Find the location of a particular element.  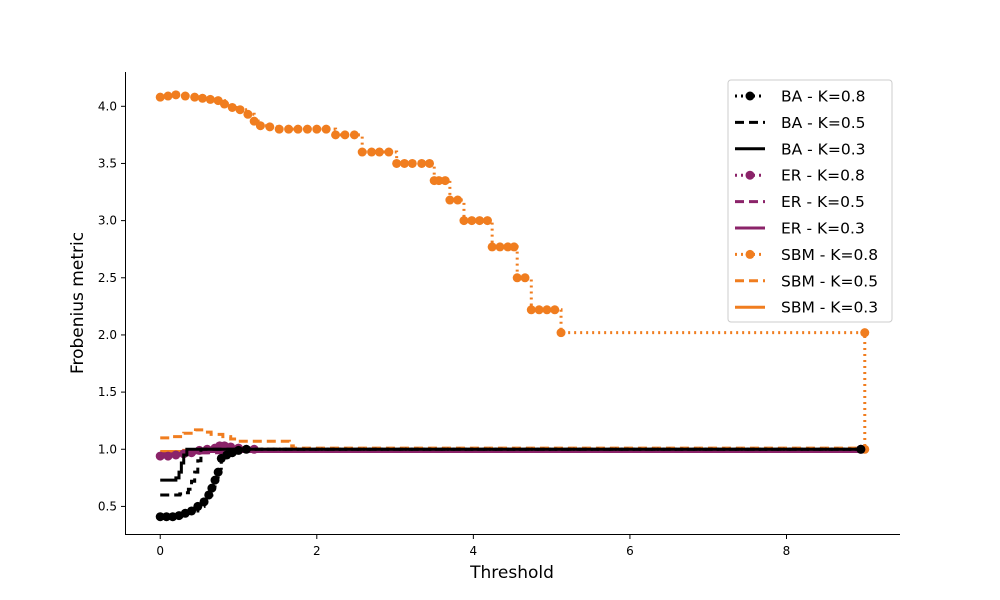

y-tick-label: 4.0 is located at coordinates (107, 106).